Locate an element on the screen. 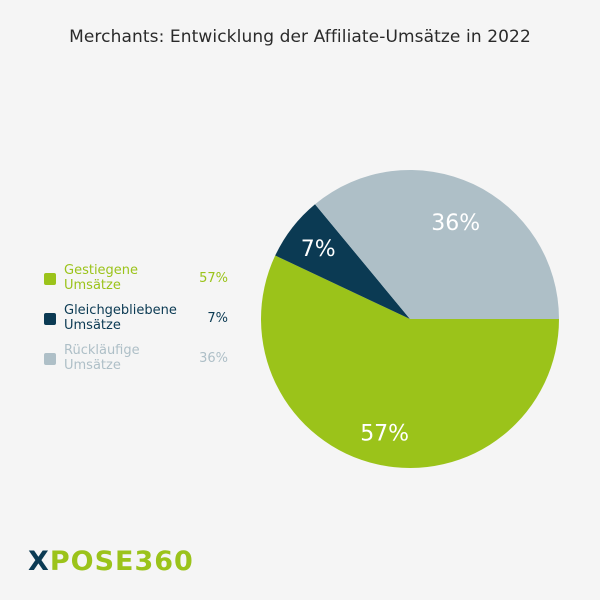 The width and height of the screenshot is (600, 600). legend-item-gleichgebliebene: Gleichgebliebene Umsätze 7% is located at coordinates (139, 323).